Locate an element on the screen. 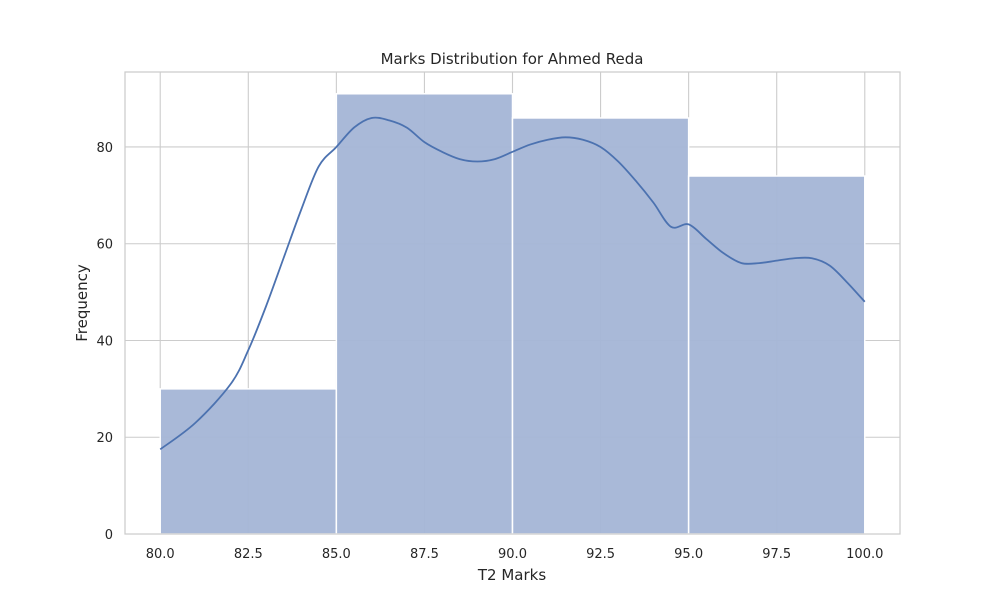  y-axis-label: Frequency is located at coordinates (82, 303).